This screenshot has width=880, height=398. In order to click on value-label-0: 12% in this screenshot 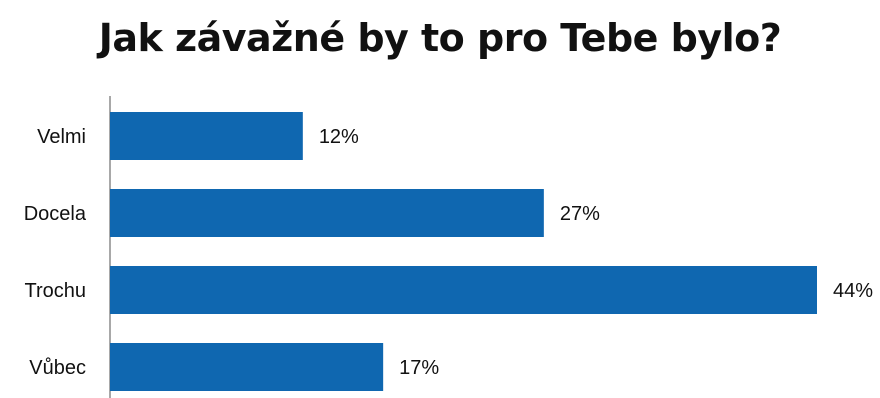, I will do `click(339, 137)`.